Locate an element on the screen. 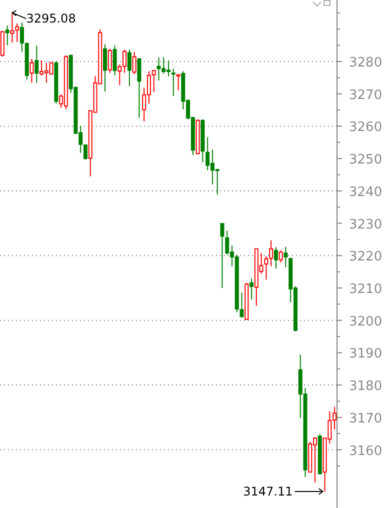 The width and height of the screenshot is (388, 508). y-tick-label: 3270 is located at coordinates (365, 95).